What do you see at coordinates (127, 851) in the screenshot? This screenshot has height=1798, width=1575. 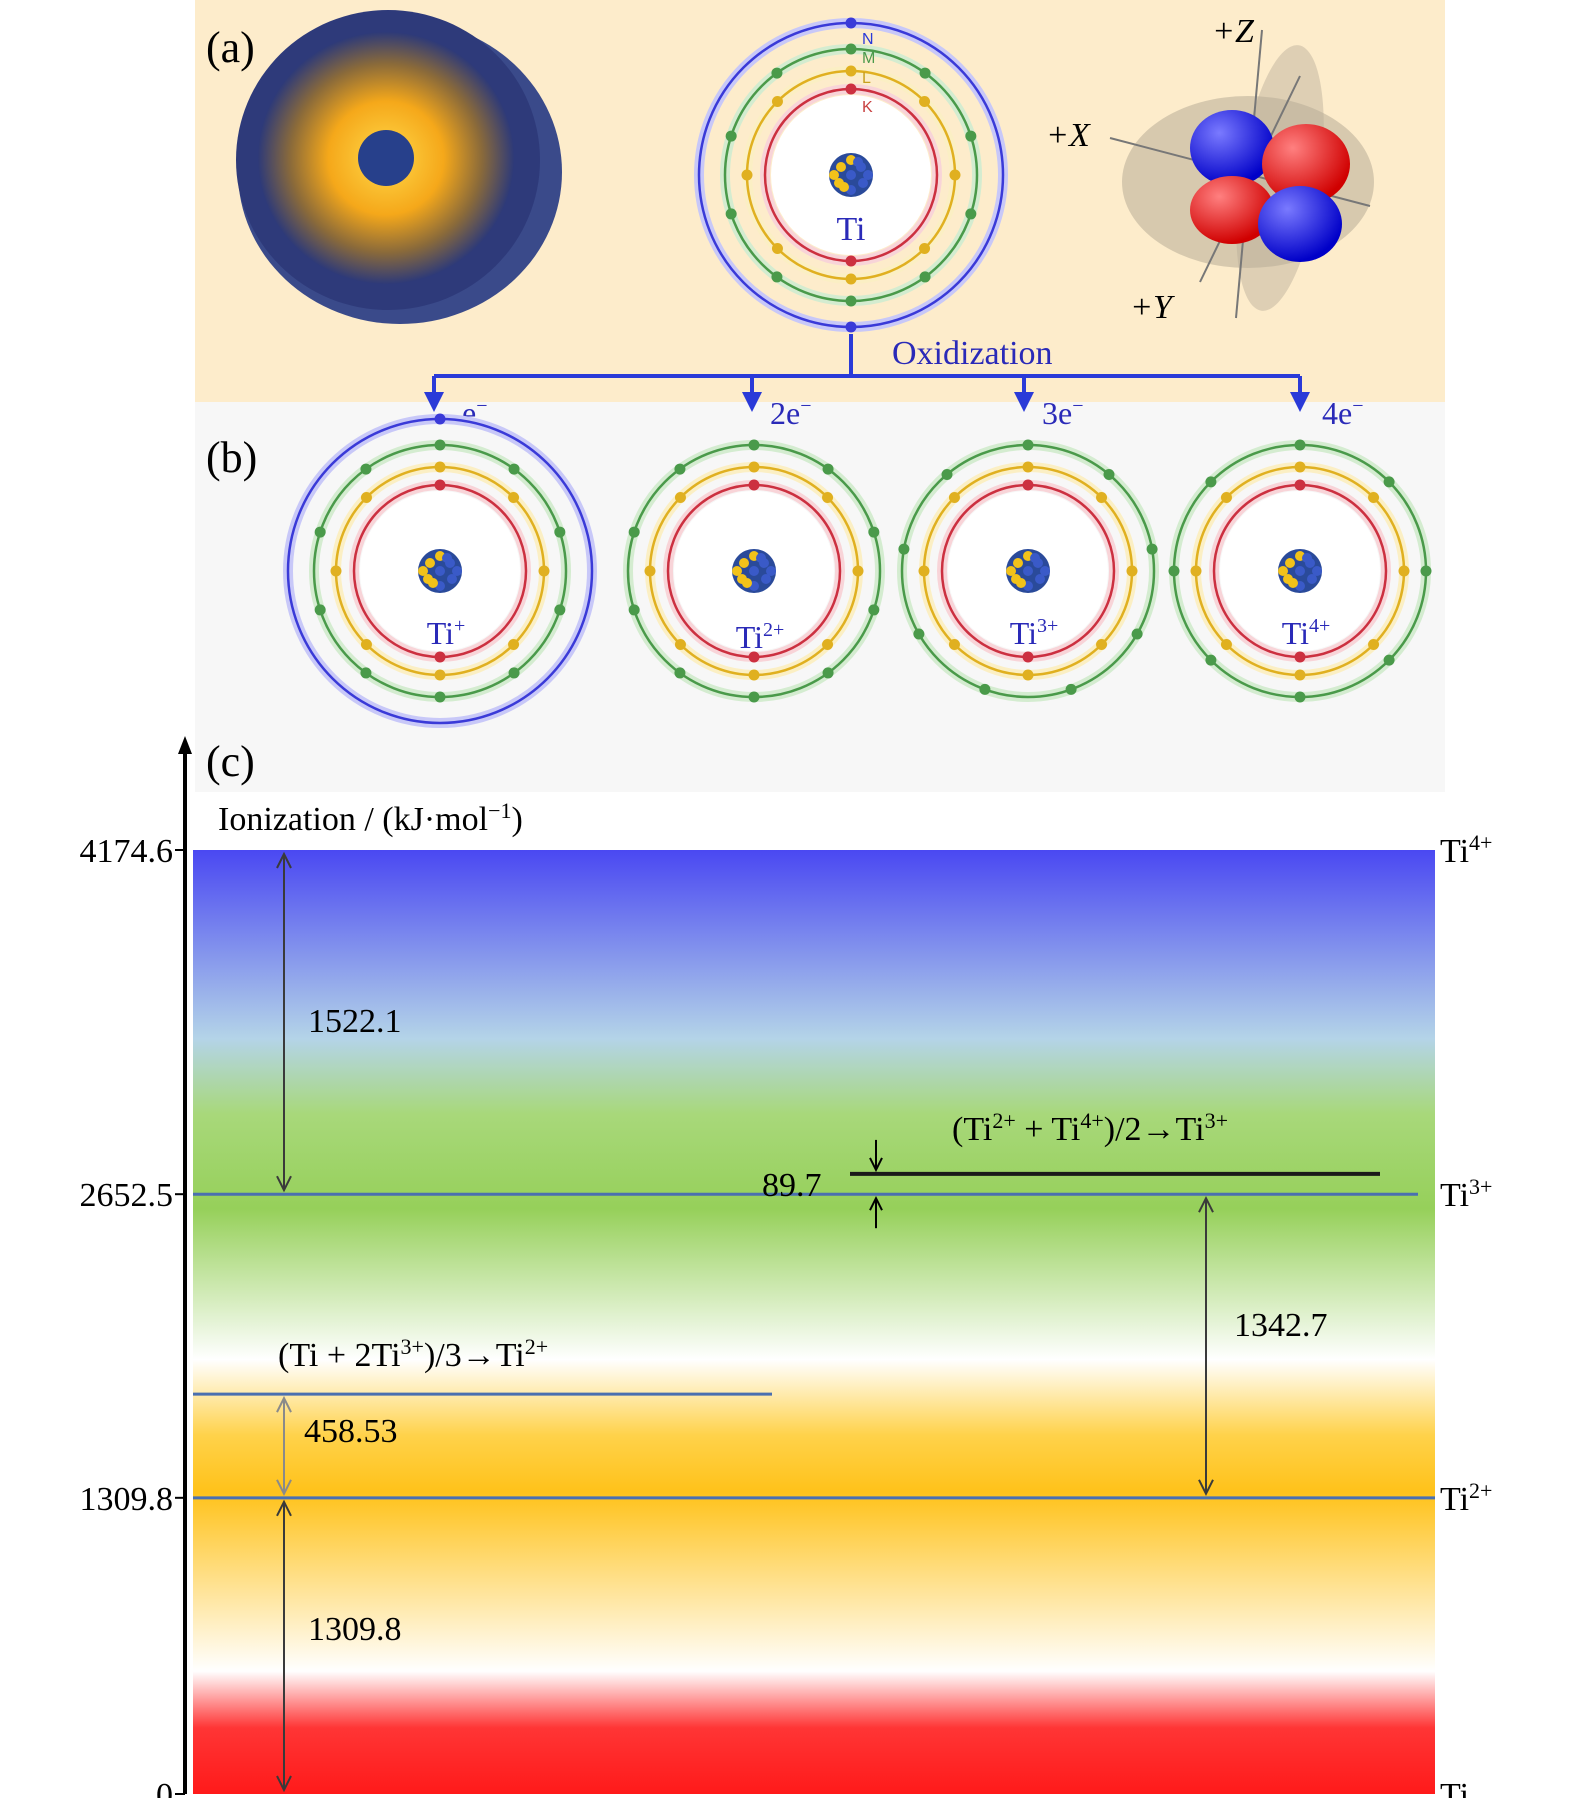 I see `y-tick-label: 4174.6` at bounding box center [127, 851].